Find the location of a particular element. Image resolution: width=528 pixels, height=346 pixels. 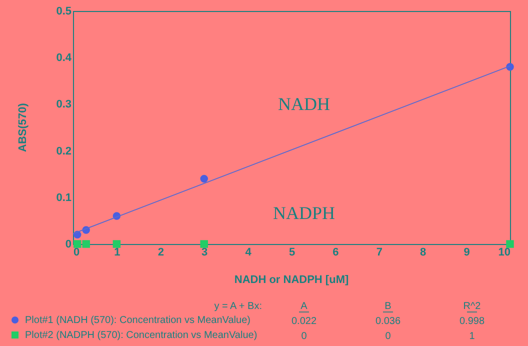

x-tick-label: 0 is located at coordinates (77, 252).